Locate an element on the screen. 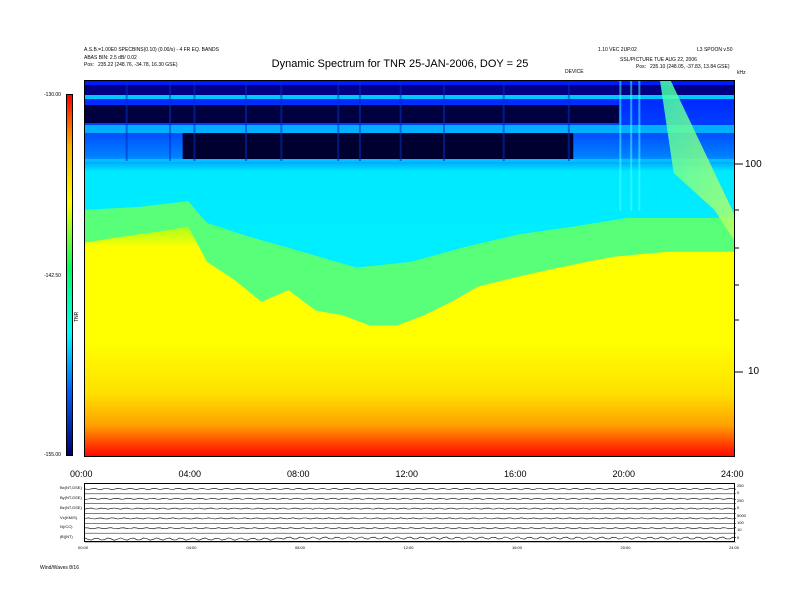 The image size is (792, 612). header-left-line2: ABAS BIN: 2.5 dB/ 0.02 is located at coordinates (110, 58).